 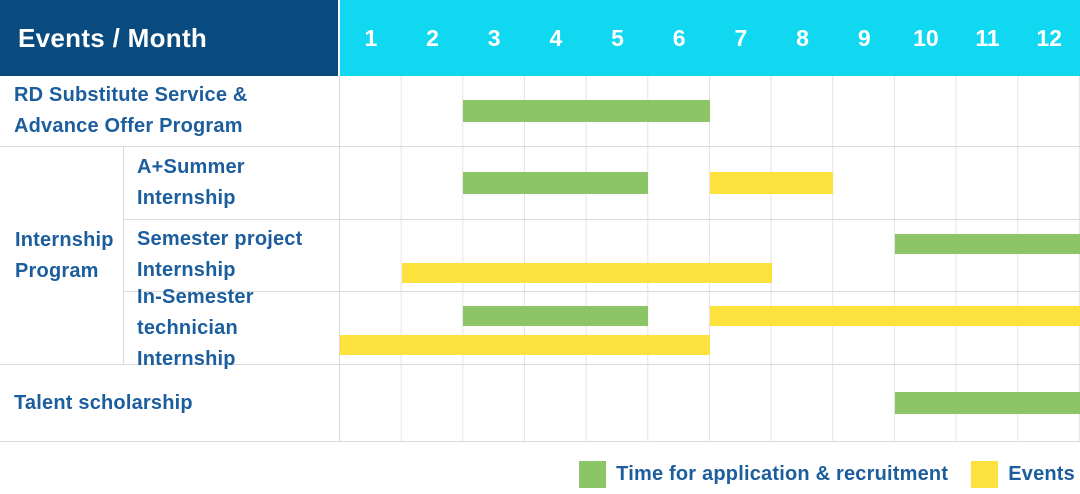 What do you see at coordinates (864, 37) in the screenshot?
I see `month-header-9: 9` at bounding box center [864, 37].